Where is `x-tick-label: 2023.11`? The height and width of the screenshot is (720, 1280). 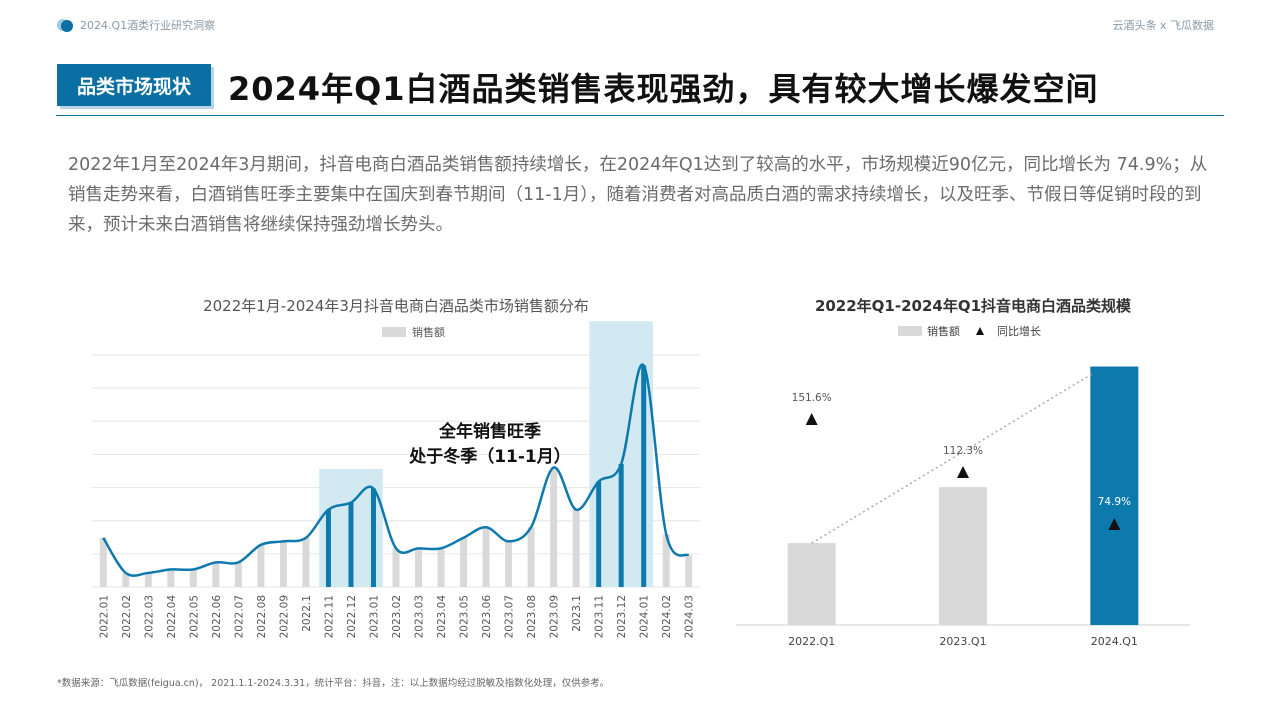
x-tick-label: 2023.11 is located at coordinates (600, 616).